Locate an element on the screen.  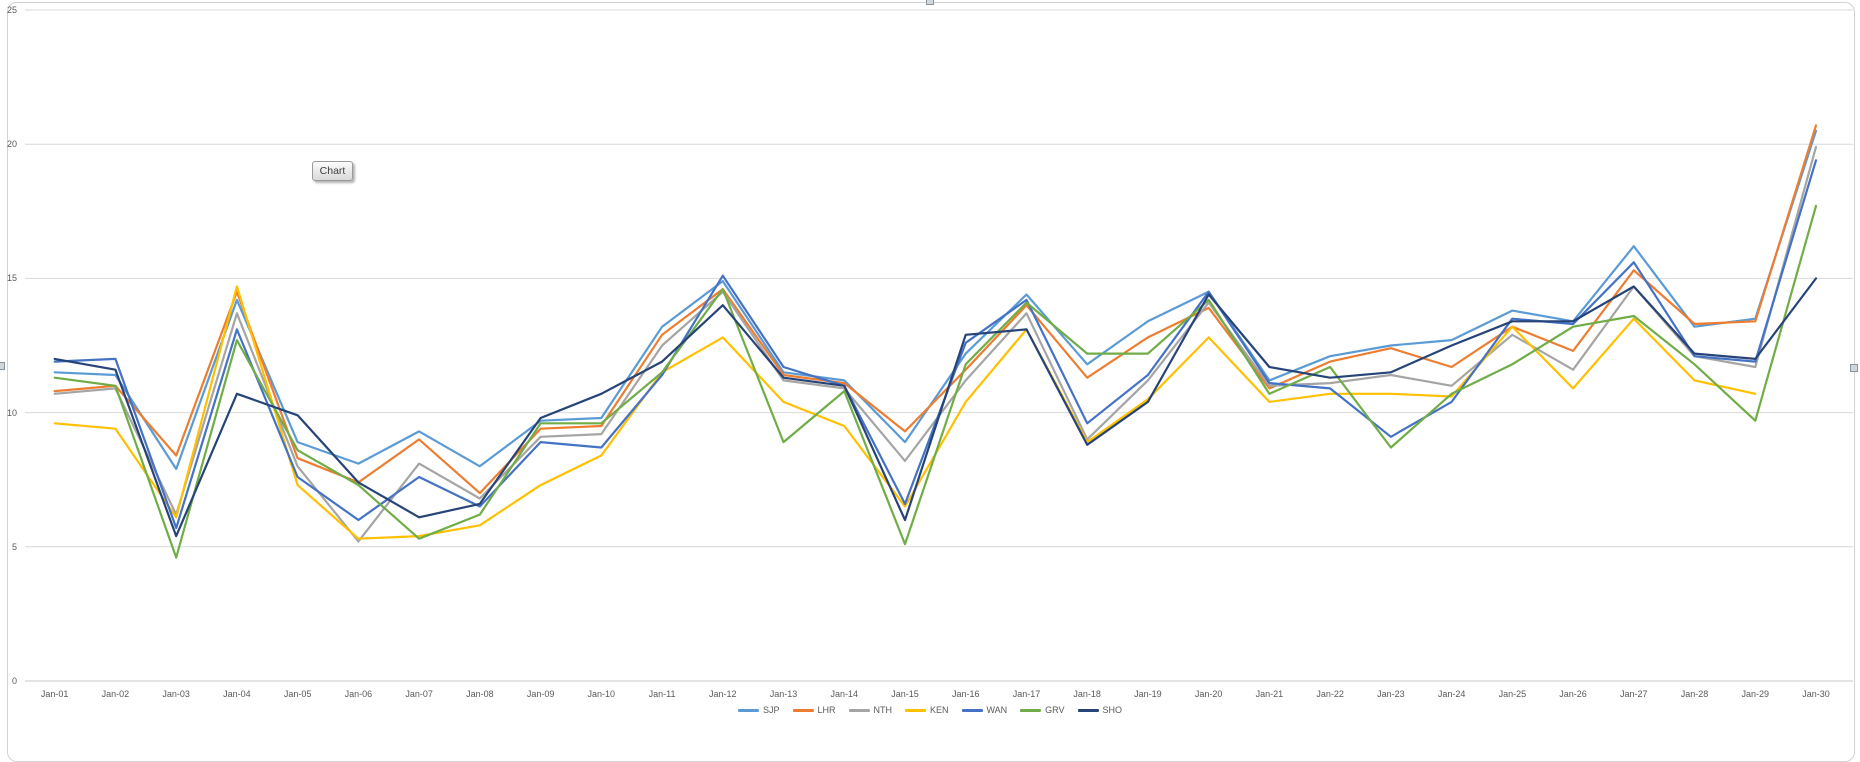
x-tick-label-Jan-01: Jan-01 is located at coordinates (54, 694).